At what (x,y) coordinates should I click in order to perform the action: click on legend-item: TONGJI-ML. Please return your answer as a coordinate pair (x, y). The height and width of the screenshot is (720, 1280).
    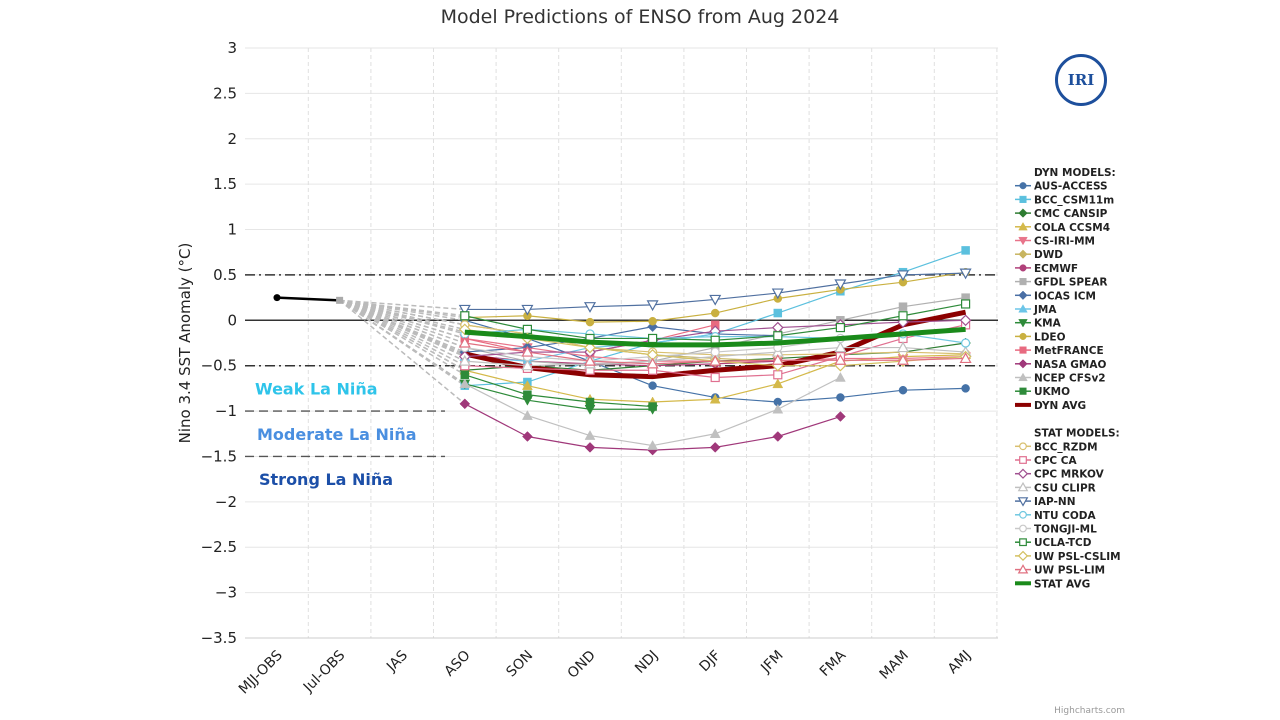
    Looking at the image, I should click on (1056, 530).